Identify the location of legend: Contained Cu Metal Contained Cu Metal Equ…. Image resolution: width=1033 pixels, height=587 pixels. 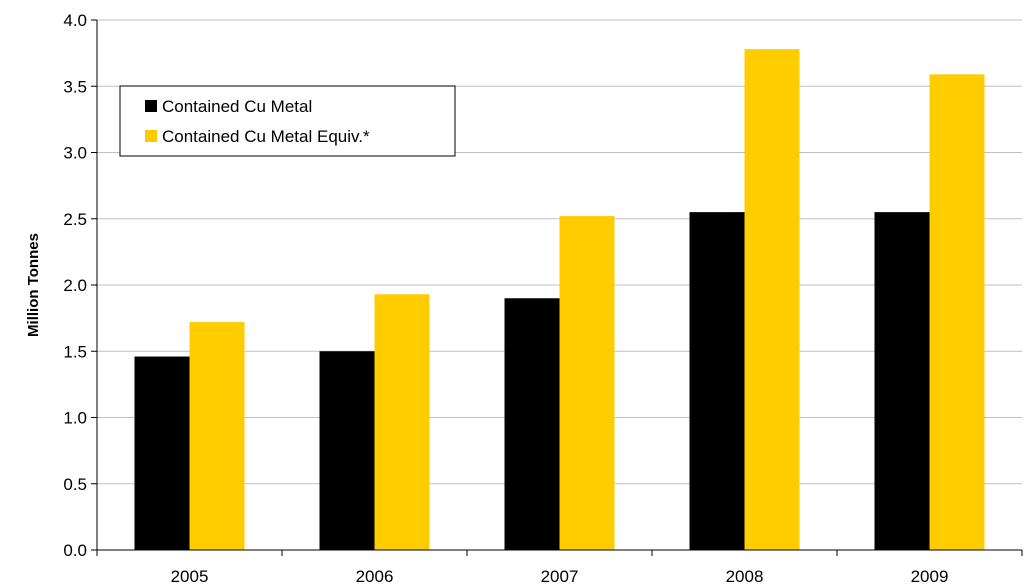
(287, 121).